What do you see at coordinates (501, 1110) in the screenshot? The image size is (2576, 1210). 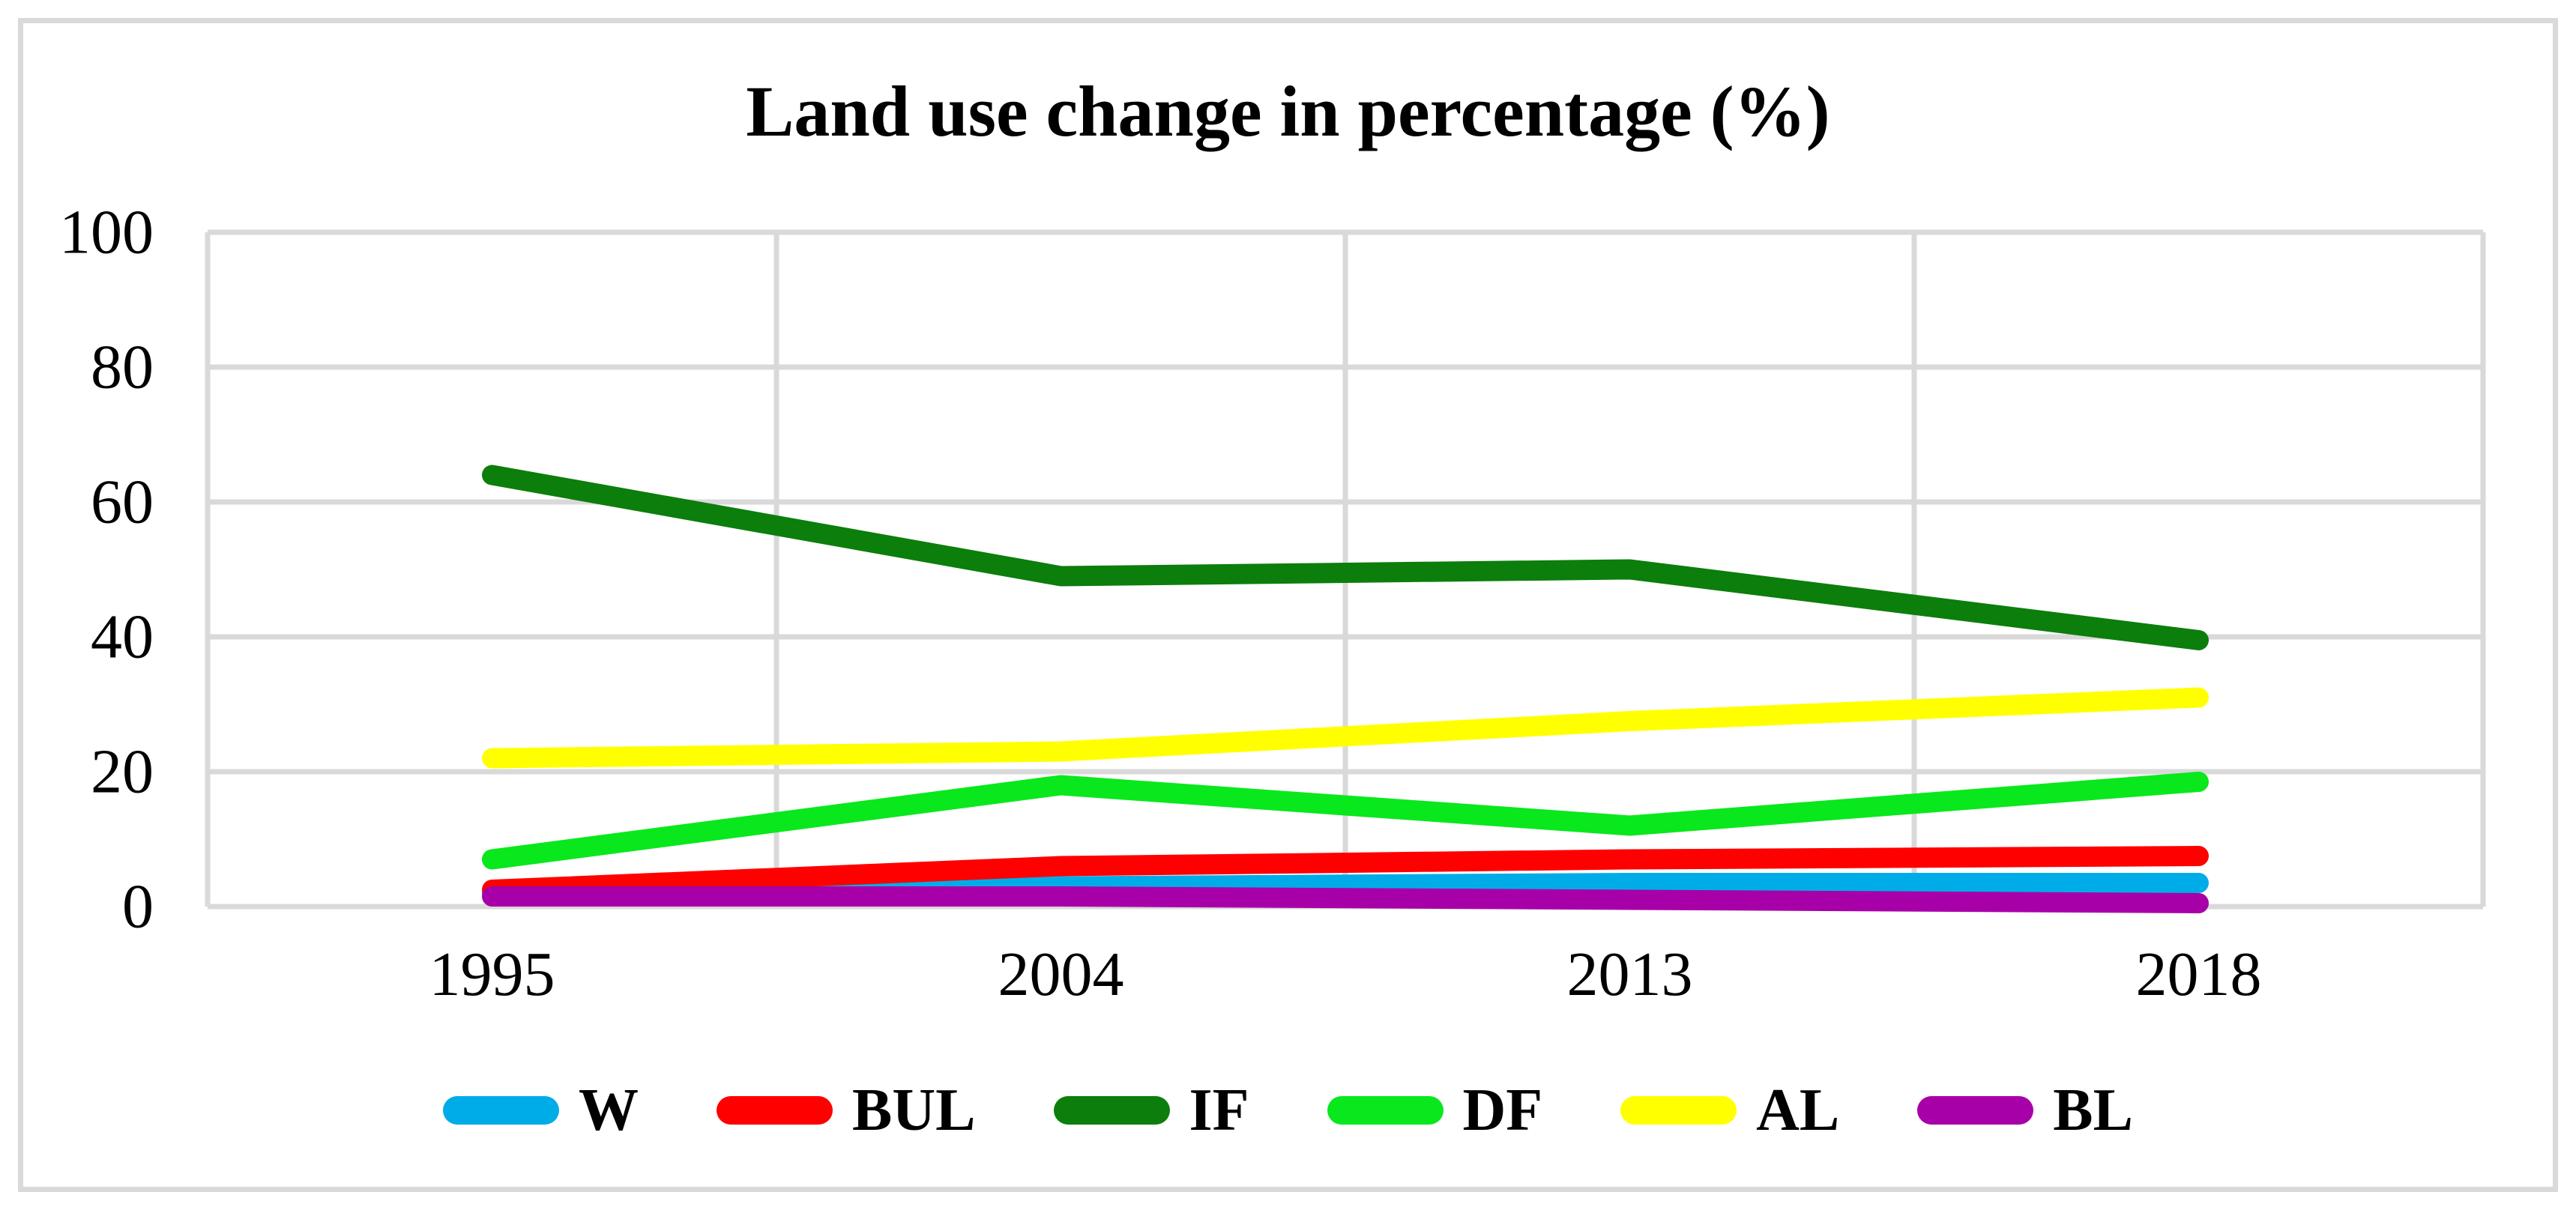 I see `legend-swatch-w` at bounding box center [501, 1110].